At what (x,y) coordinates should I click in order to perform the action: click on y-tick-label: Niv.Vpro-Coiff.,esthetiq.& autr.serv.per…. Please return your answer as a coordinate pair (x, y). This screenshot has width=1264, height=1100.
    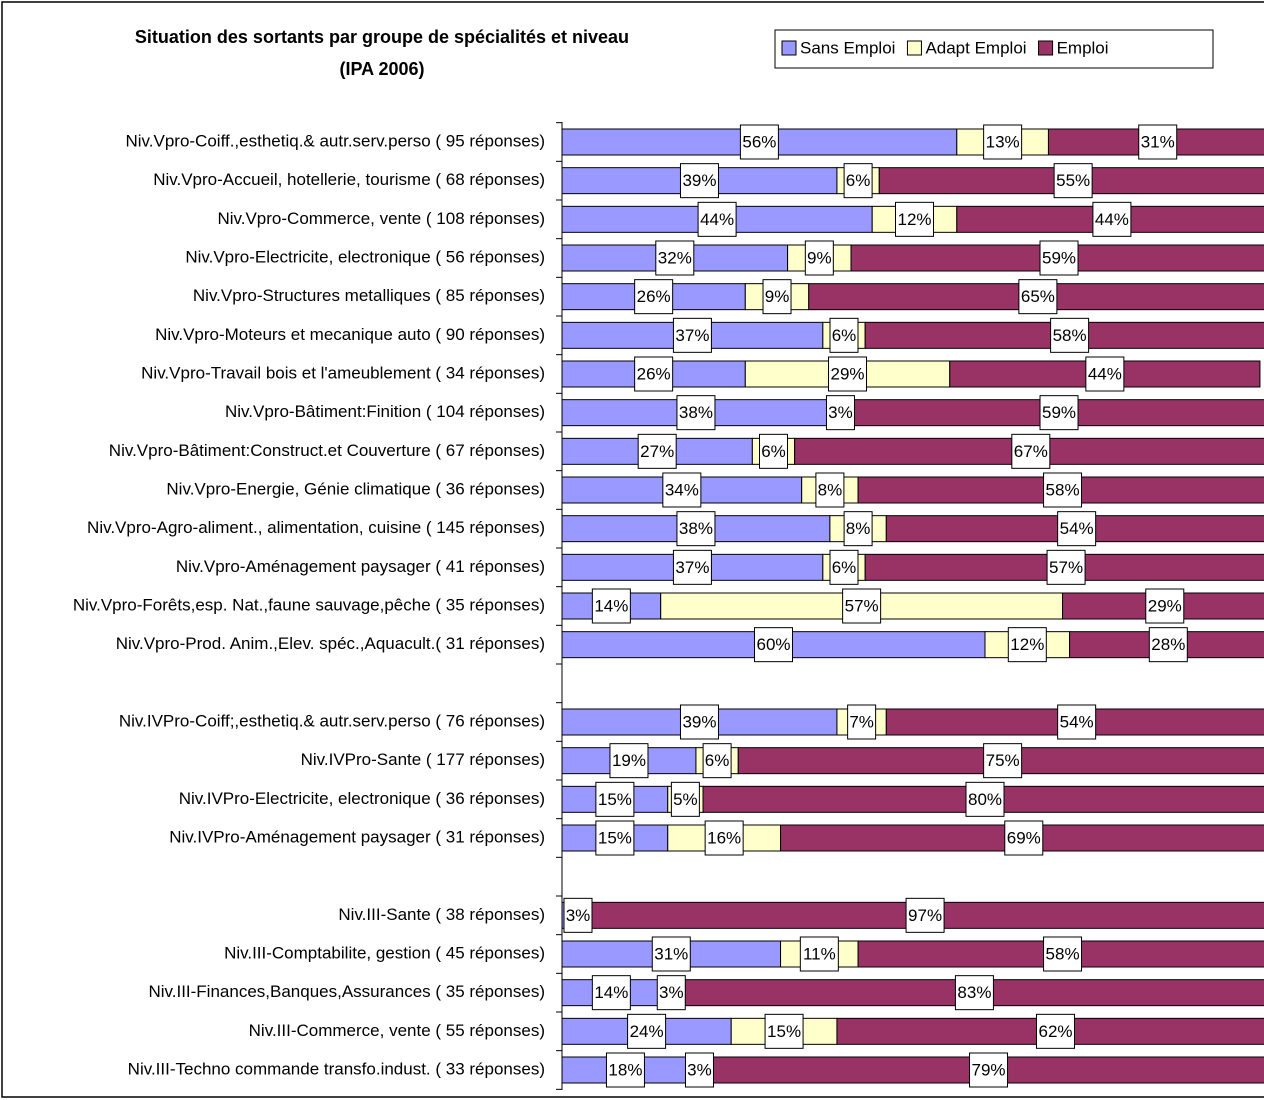
    Looking at the image, I should click on (335, 140).